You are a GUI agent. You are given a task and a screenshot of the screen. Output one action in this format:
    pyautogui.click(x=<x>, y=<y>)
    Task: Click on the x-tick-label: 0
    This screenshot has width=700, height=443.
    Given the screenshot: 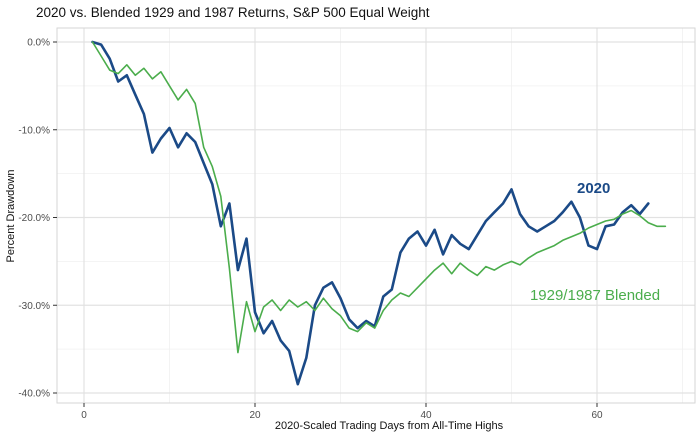 What is the action you would take?
    pyautogui.click(x=84, y=415)
    